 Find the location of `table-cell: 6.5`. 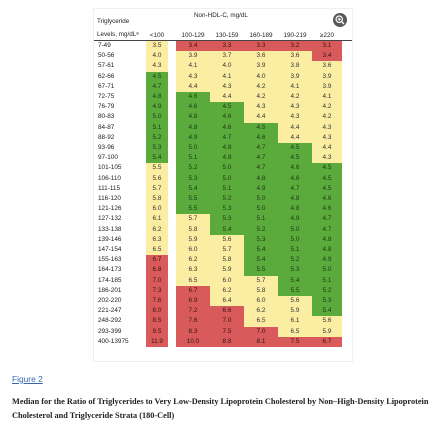

table-cell: 6.5 is located at coordinates (193, 280).